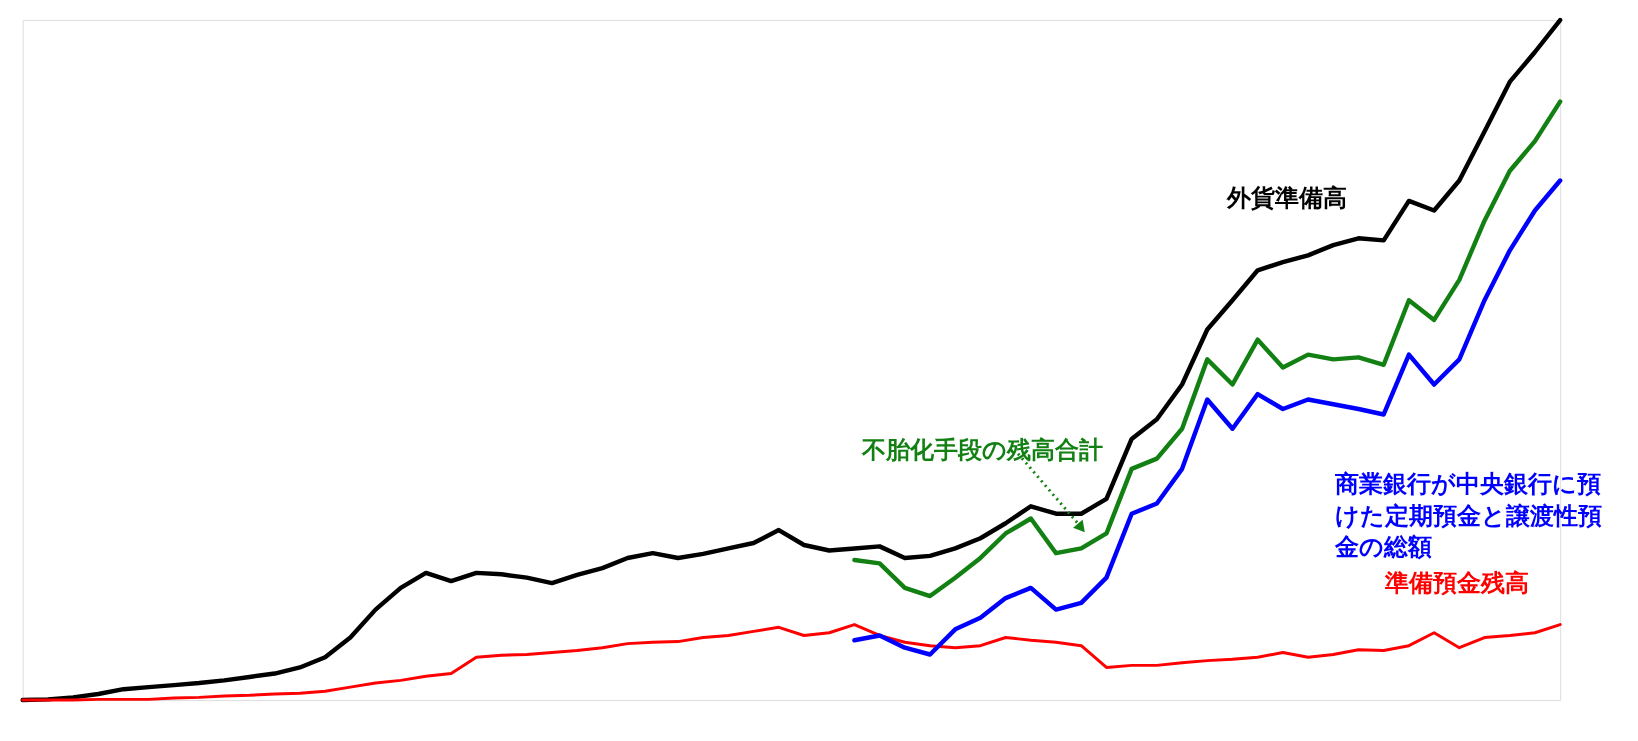  What do you see at coordinates (982, 449) in the screenshot?
I see `series-label: 不胎化手段の残高合計` at bounding box center [982, 449].